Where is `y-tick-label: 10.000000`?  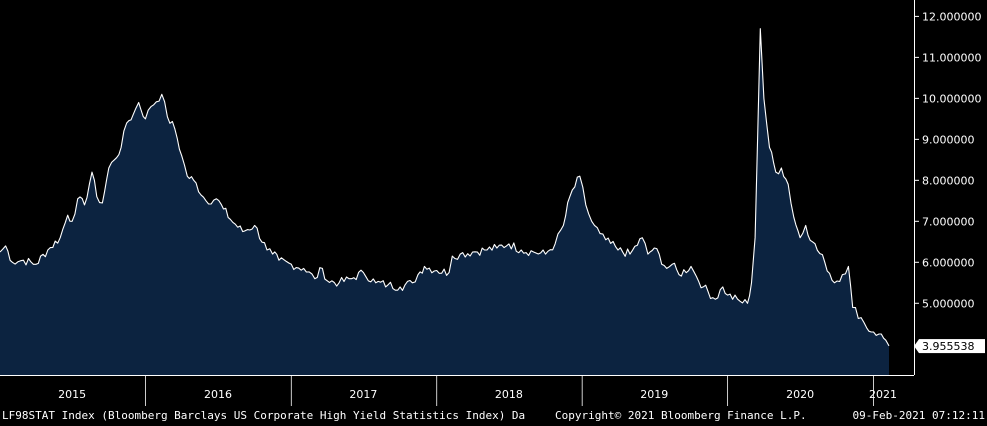 y-tick-label: 10.000000 is located at coordinates (952, 98).